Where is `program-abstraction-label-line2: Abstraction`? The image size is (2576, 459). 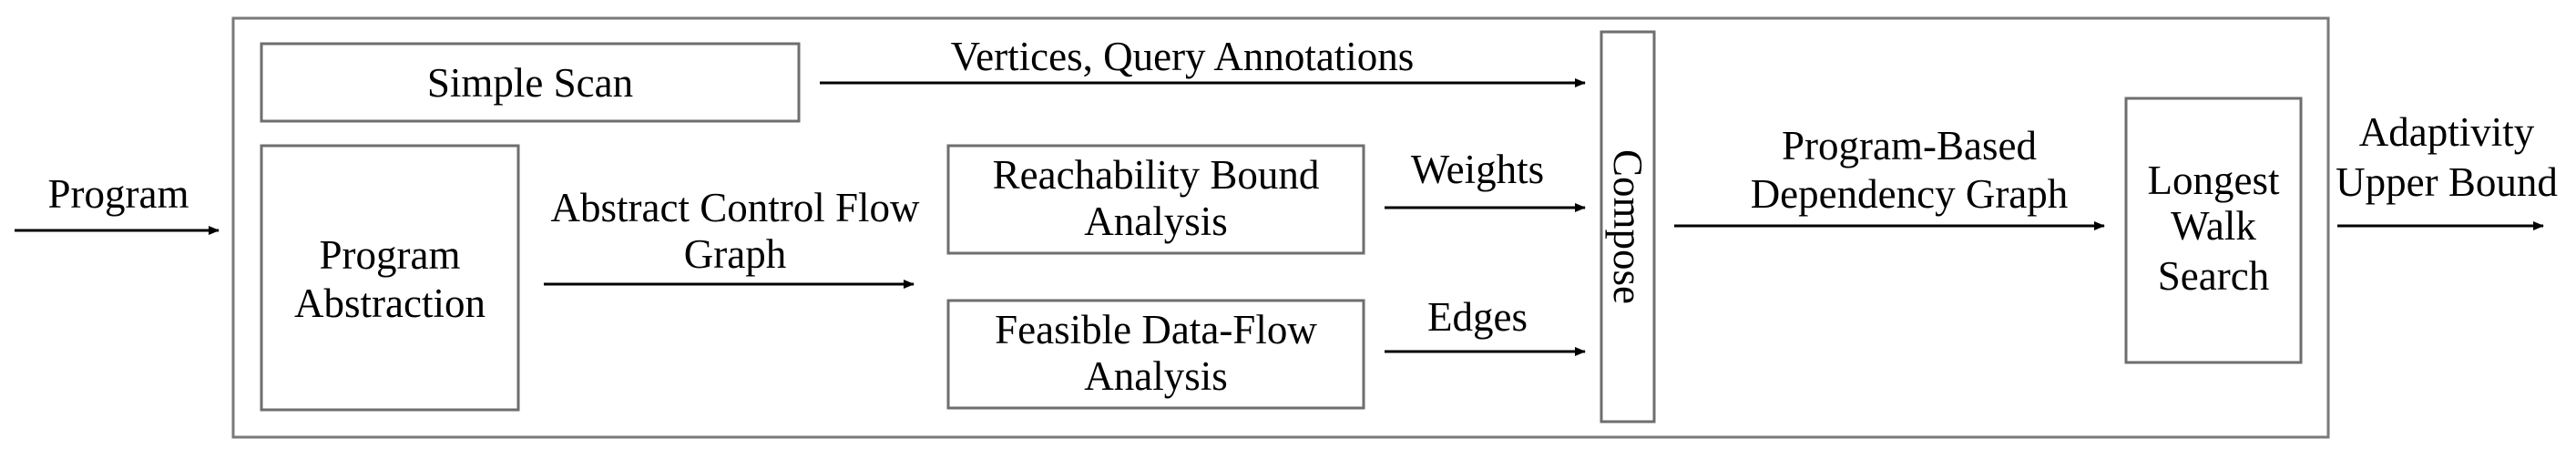 program-abstraction-label-line2: Abstraction is located at coordinates (390, 303).